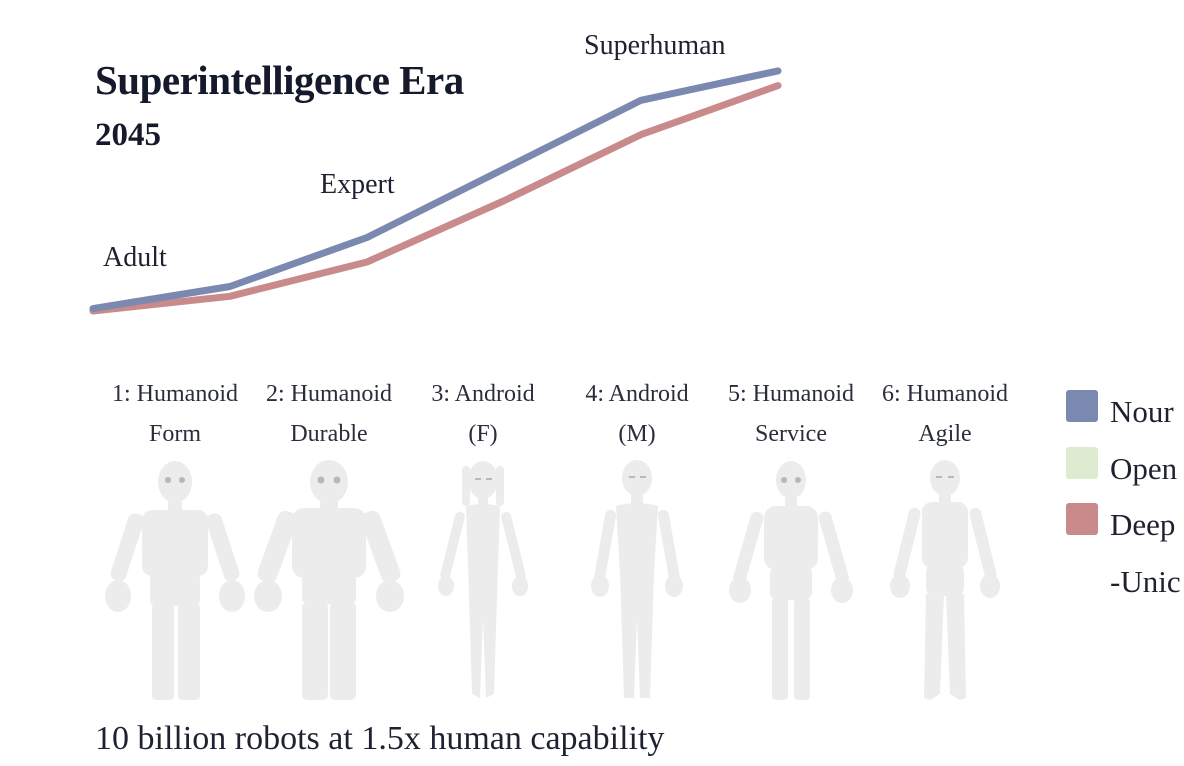 This screenshot has height=766, width=1184. I want to click on robot-type-sublabel: (F), so click(483, 434).